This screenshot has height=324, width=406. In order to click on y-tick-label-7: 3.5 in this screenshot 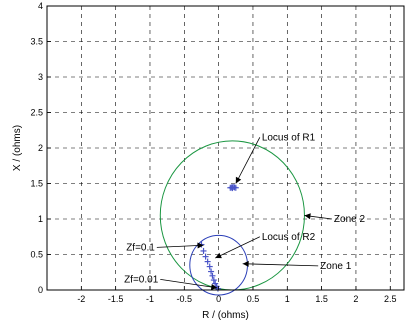, I will do `click(36, 42)`.